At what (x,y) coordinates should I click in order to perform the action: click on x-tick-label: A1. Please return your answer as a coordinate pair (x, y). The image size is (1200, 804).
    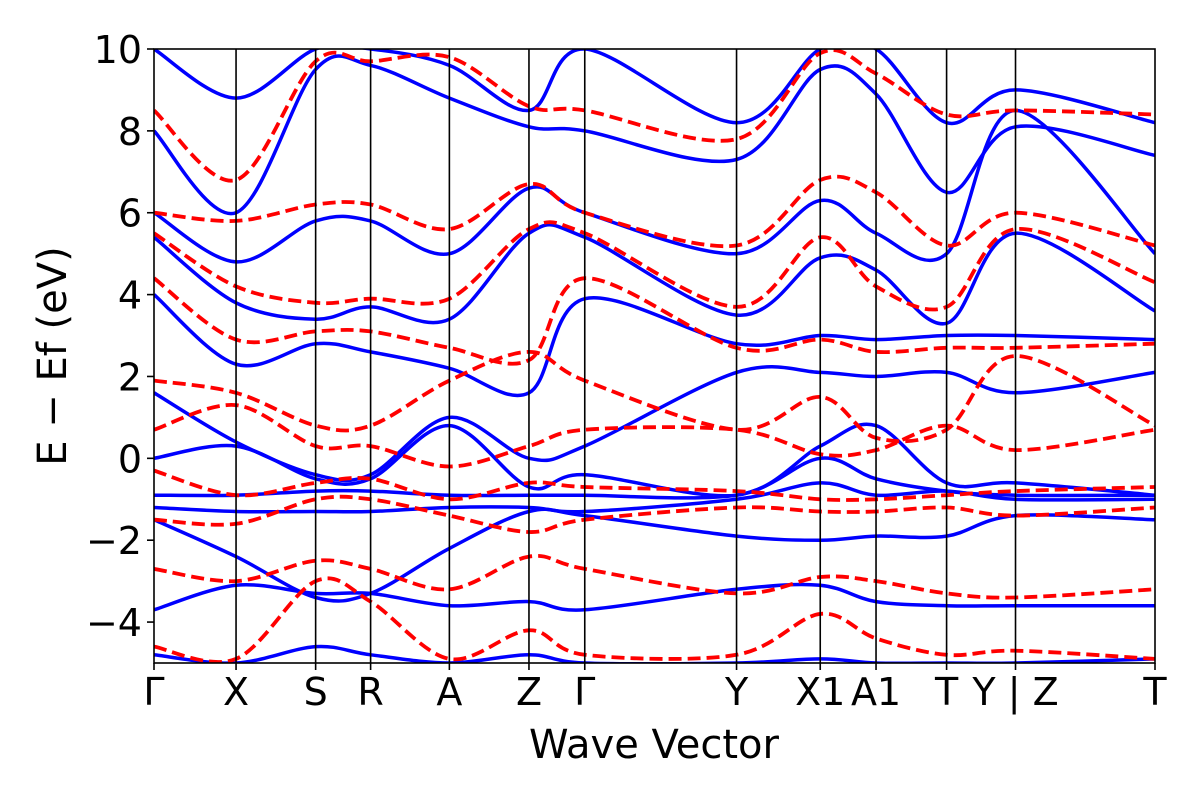
    Looking at the image, I should click on (876, 692).